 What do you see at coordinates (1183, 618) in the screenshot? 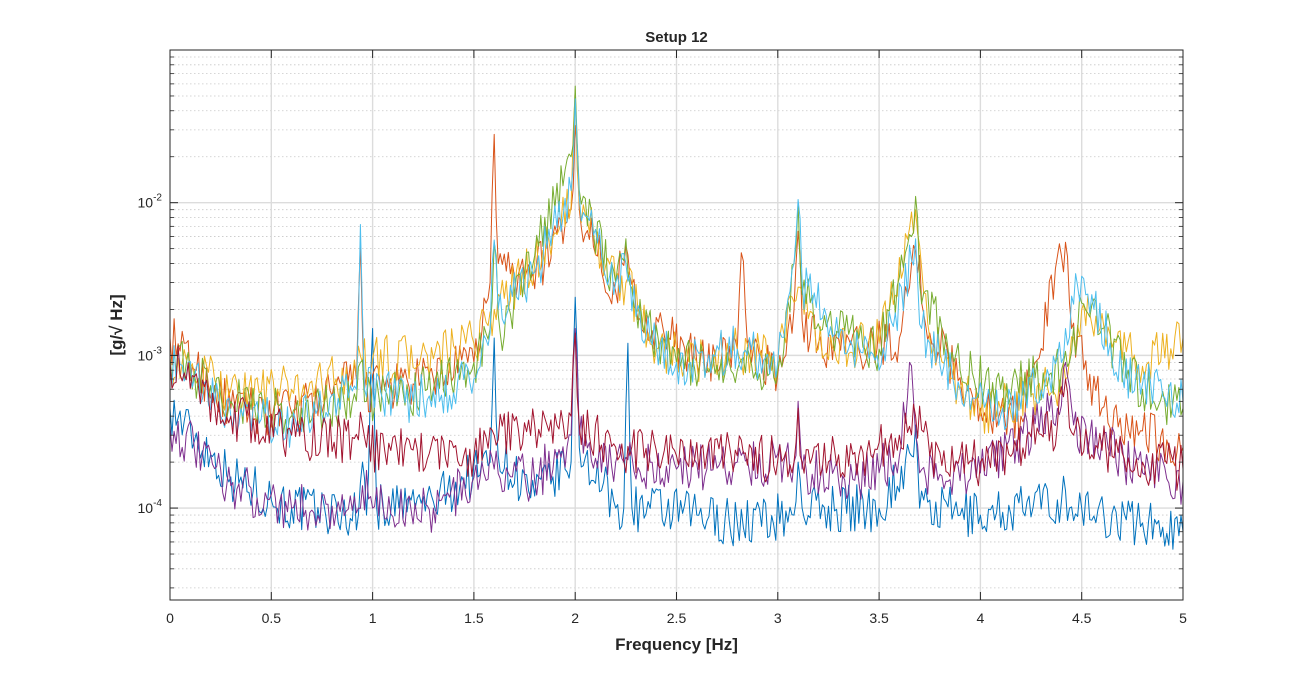
I see `x-tick-label: 5` at bounding box center [1183, 618].